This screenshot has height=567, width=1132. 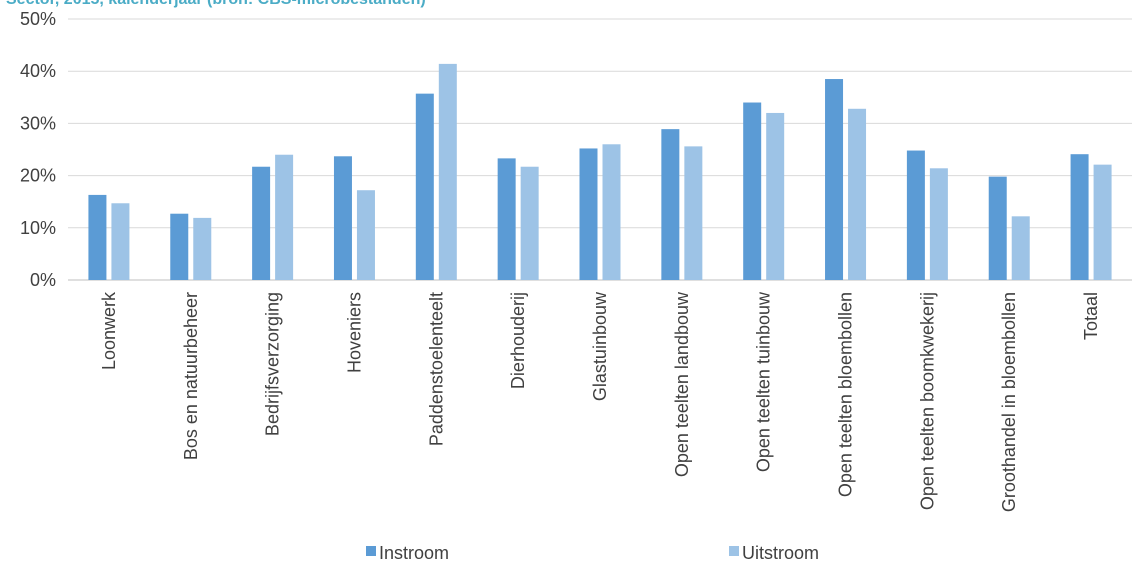 What do you see at coordinates (38, 149) in the screenshot?
I see `y-axis-ticks: 0% 10% 20% 30% 40% 50%` at bounding box center [38, 149].